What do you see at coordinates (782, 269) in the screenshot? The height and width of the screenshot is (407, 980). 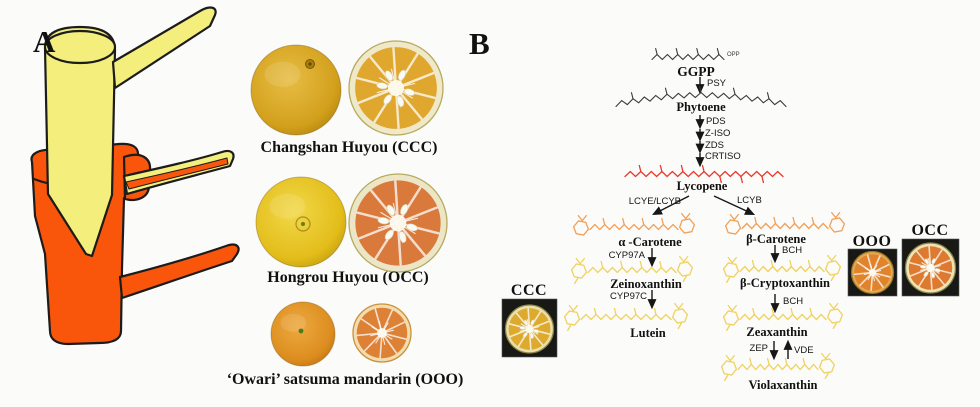 I see `beta-cryptoxanthin-structure` at bounding box center [782, 269].